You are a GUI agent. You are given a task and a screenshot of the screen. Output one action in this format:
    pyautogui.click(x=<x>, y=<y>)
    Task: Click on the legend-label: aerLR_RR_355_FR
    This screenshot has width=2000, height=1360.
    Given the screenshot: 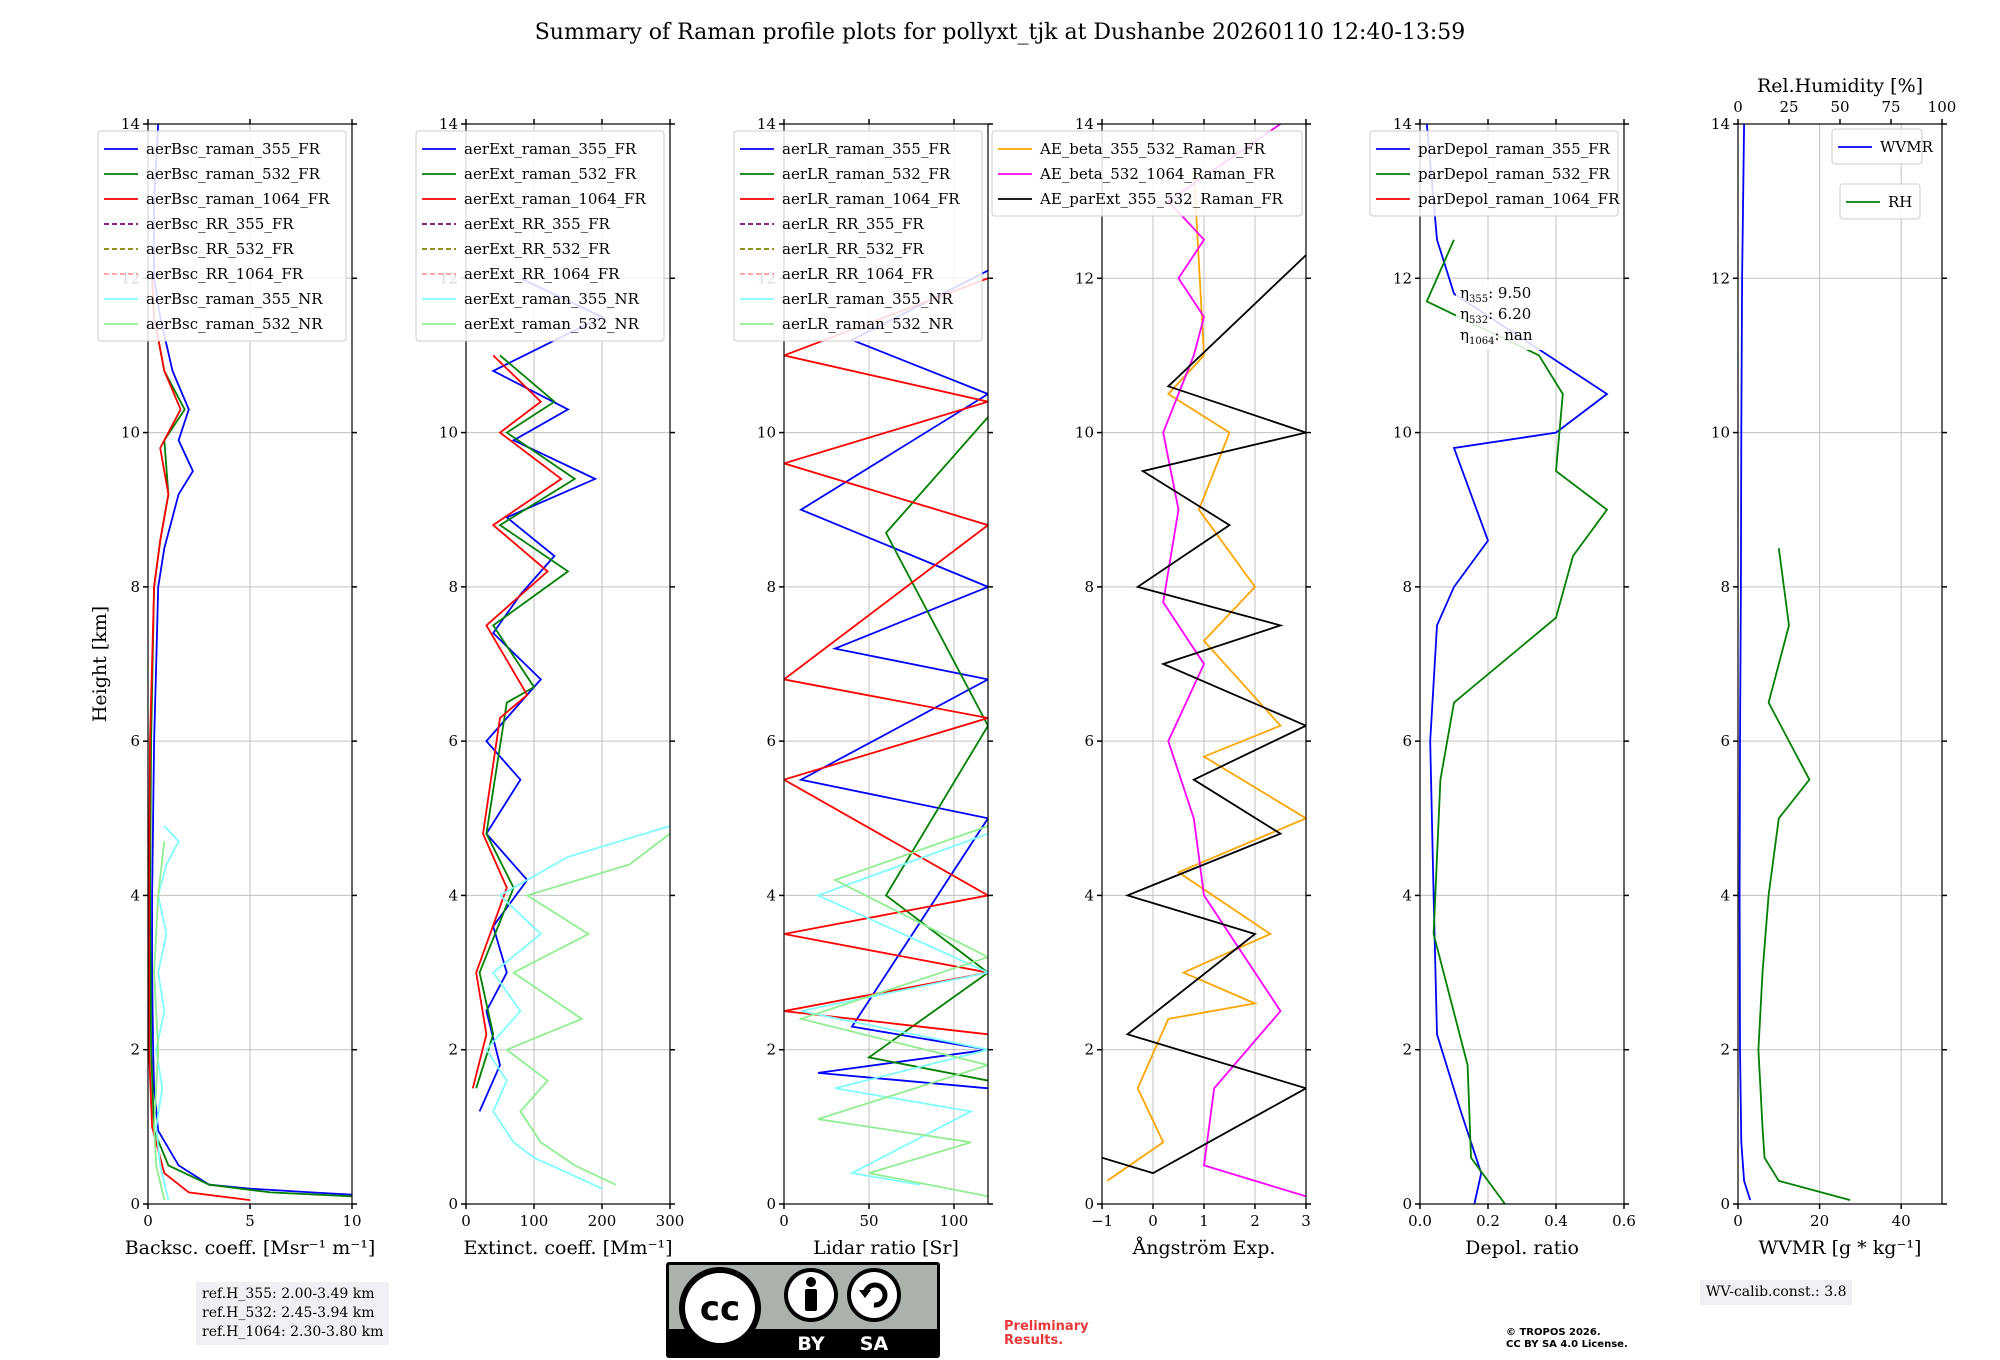 What is the action you would take?
    pyautogui.click(x=853, y=224)
    